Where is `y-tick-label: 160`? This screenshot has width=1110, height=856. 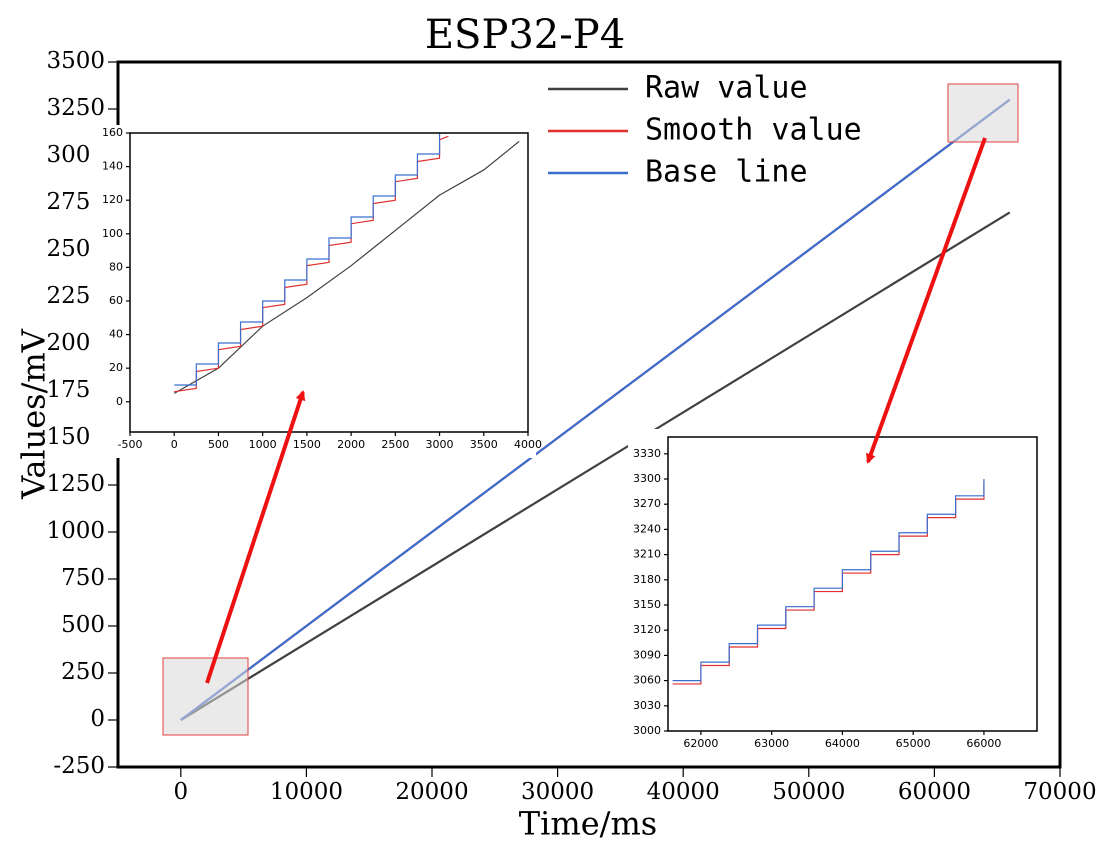
y-tick-label: 160 is located at coordinates (112, 132).